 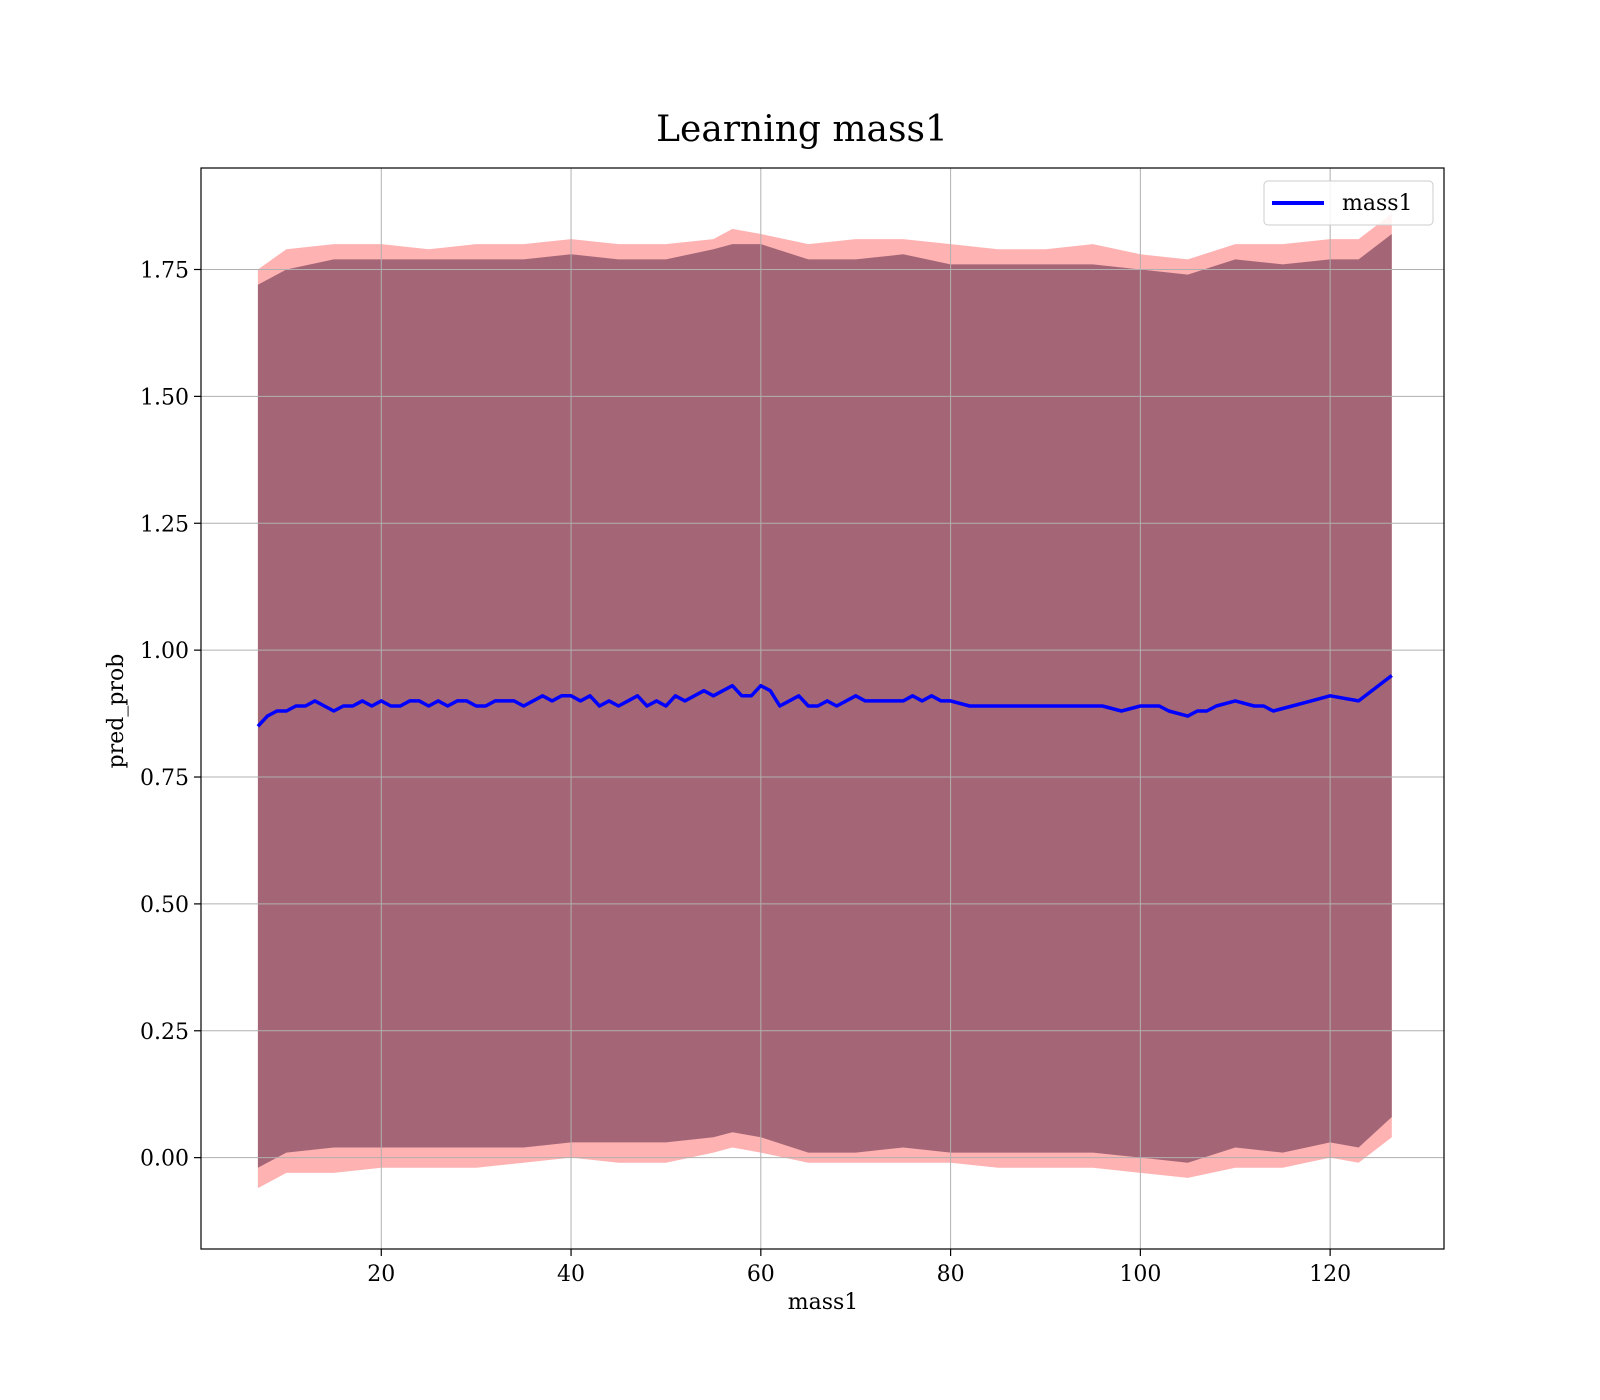 What do you see at coordinates (1140, 1274) in the screenshot?
I see `x-tick-label-4: 100` at bounding box center [1140, 1274].